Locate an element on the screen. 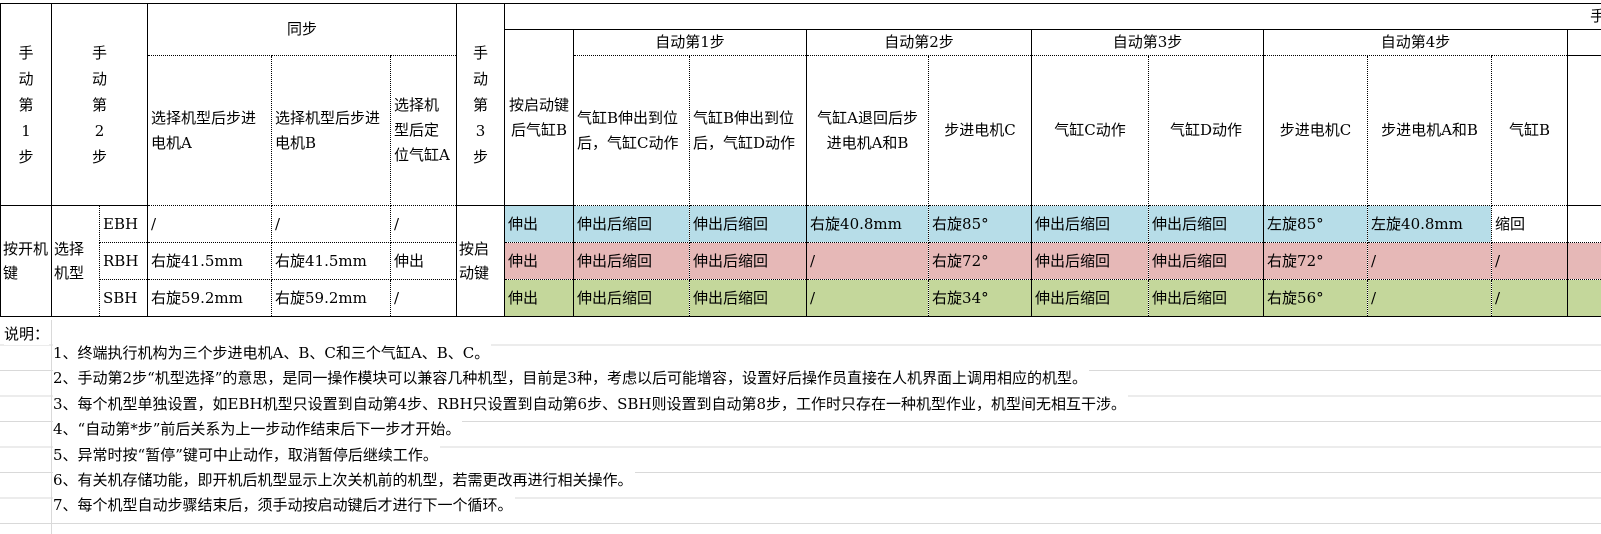  header-manual-step2: 手动第2步 is located at coordinates (99, 104).